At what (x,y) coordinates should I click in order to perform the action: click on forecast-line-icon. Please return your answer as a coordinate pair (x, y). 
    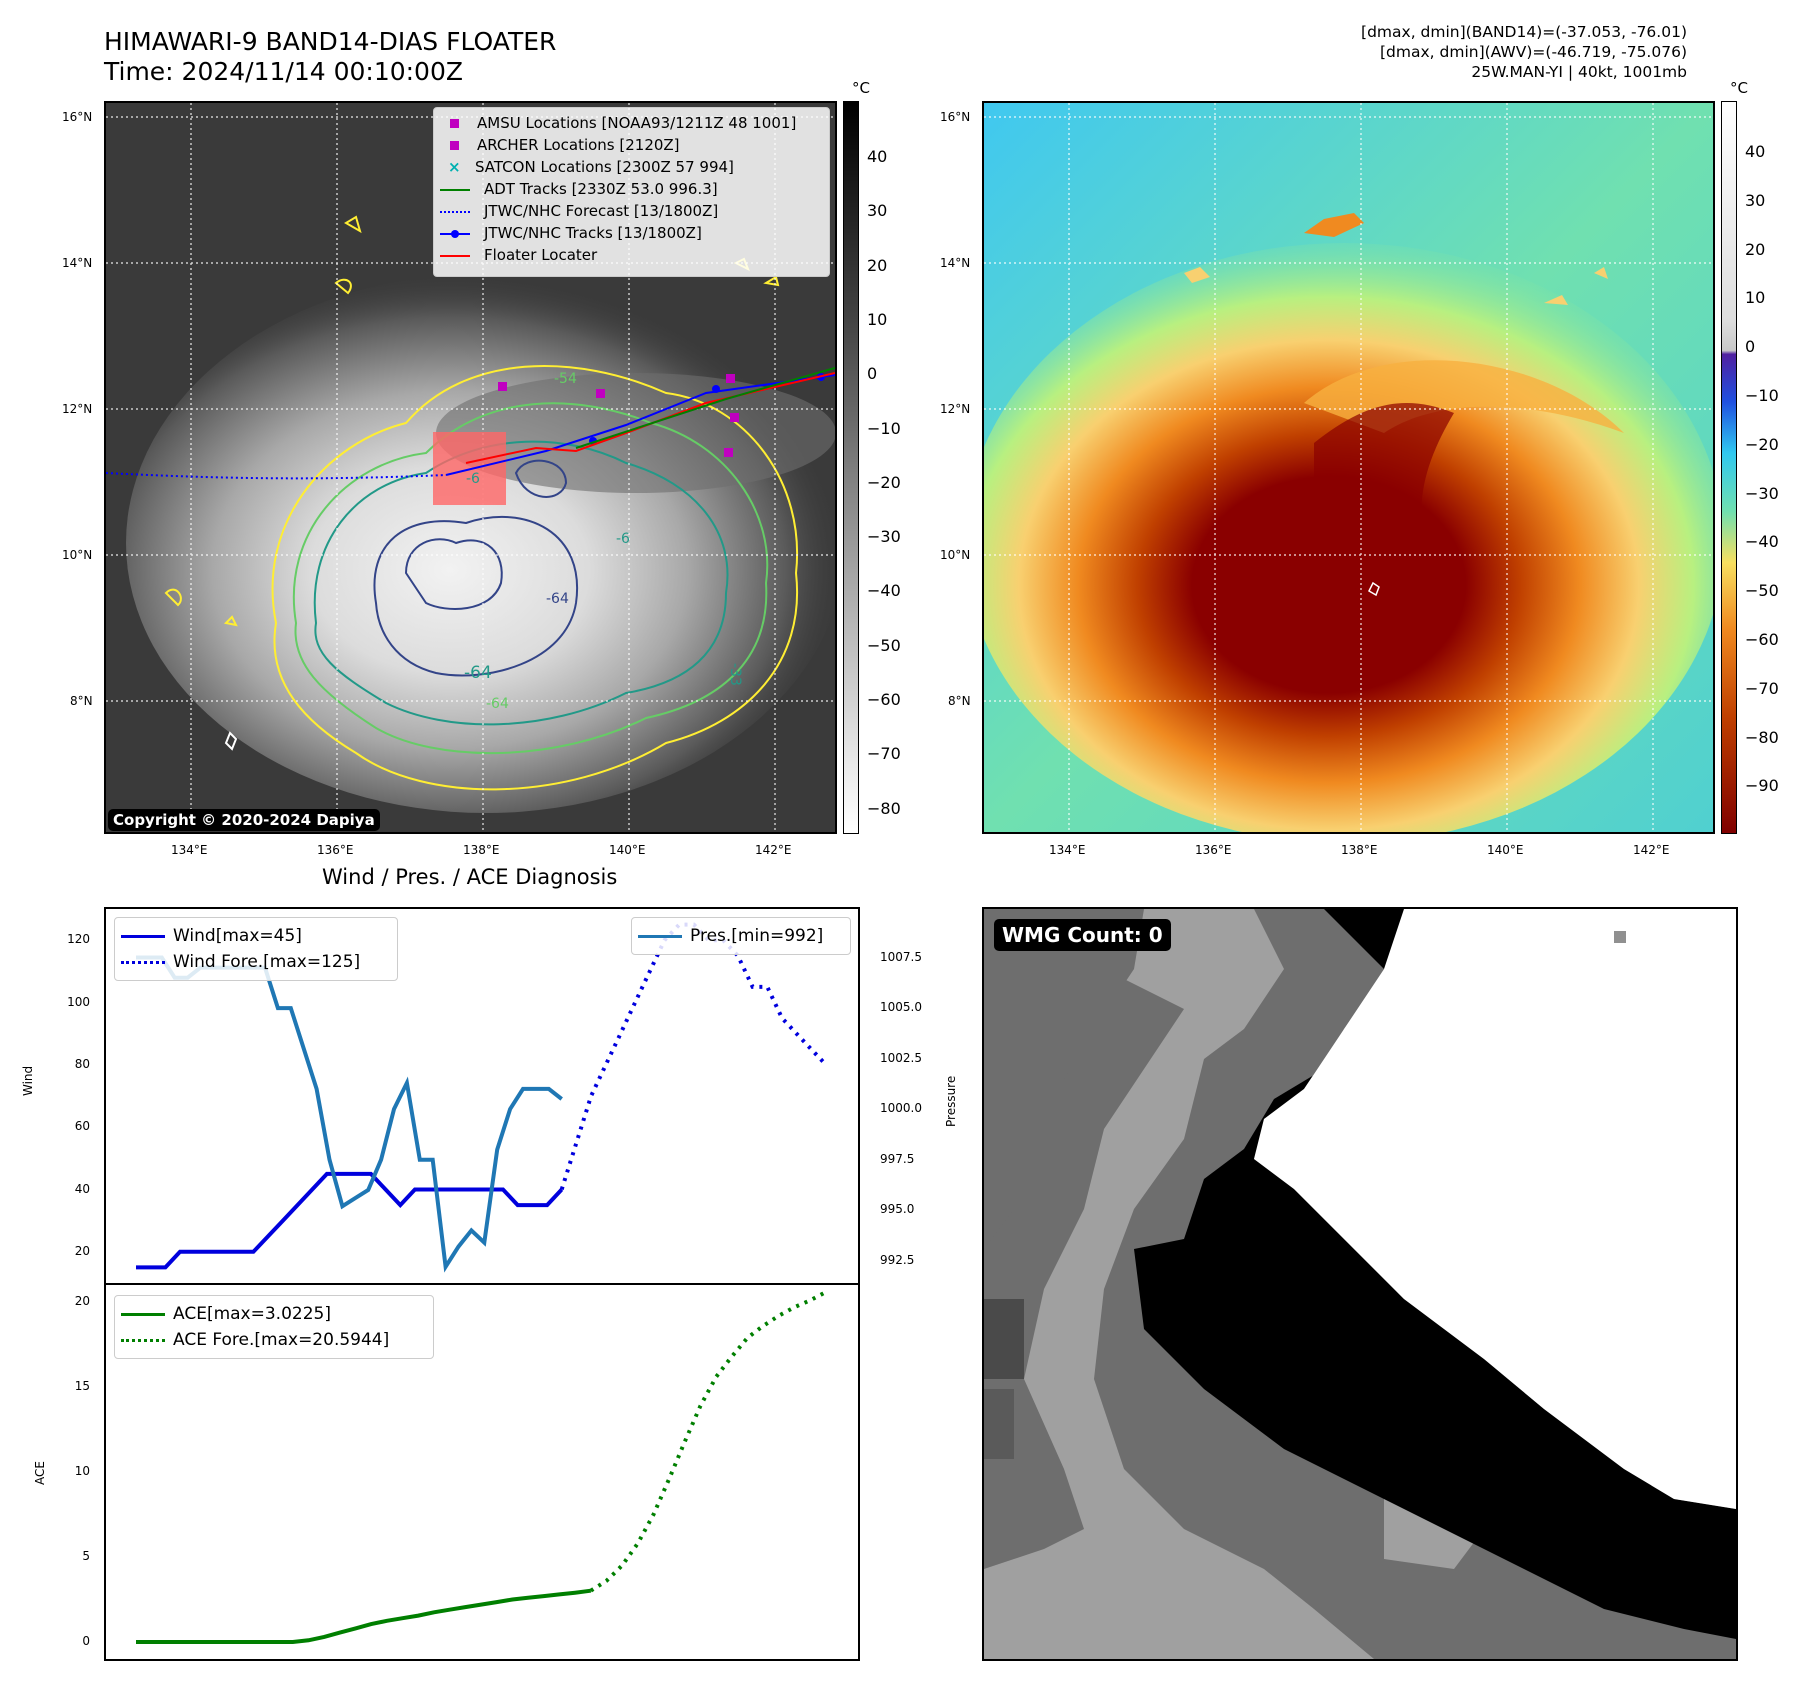
    Looking at the image, I should click on (455, 211).